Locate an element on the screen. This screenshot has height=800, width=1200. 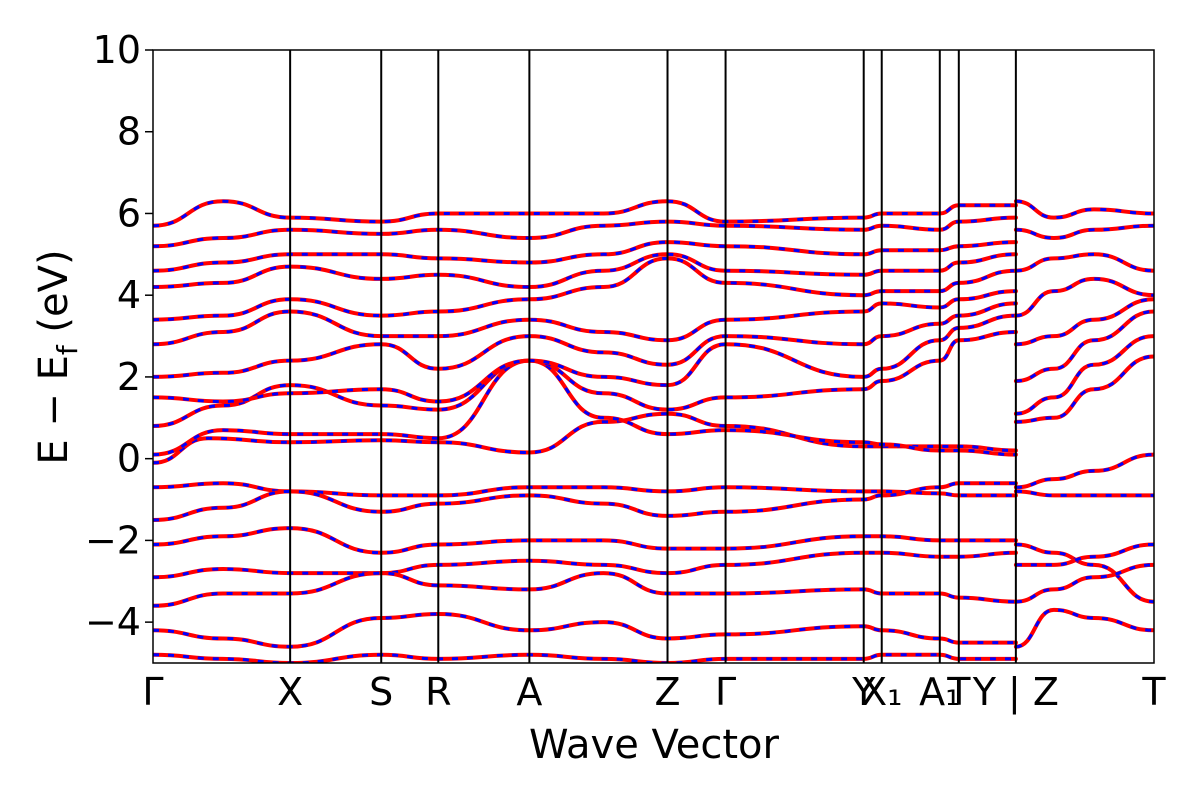
x-tick-label-4: A is located at coordinates (529, 692).